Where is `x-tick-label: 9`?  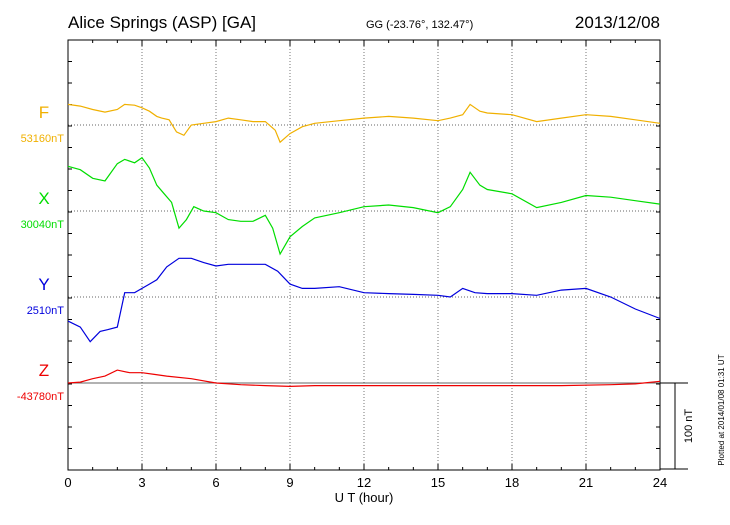
x-tick-label: 9 is located at coordinates (289, 482).